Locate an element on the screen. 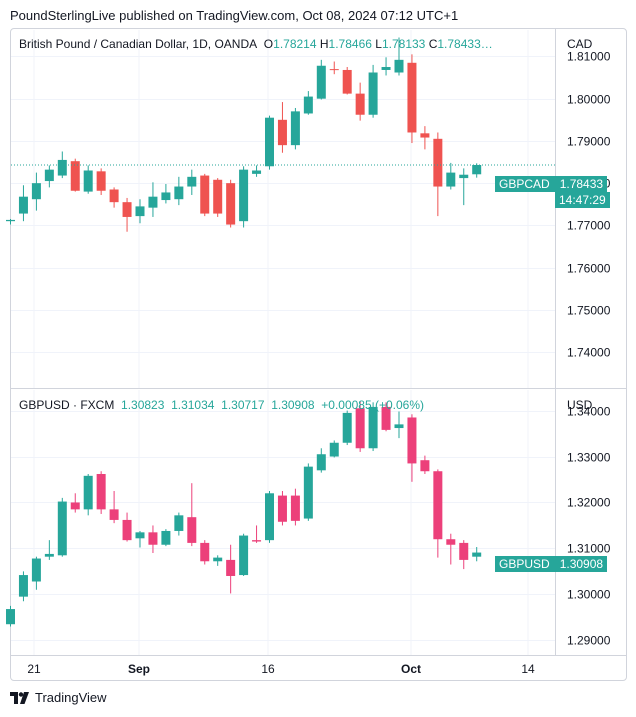 This screenshot has height=717, width=636. x-tick-label: 21 is located at coordinates (34, 669).